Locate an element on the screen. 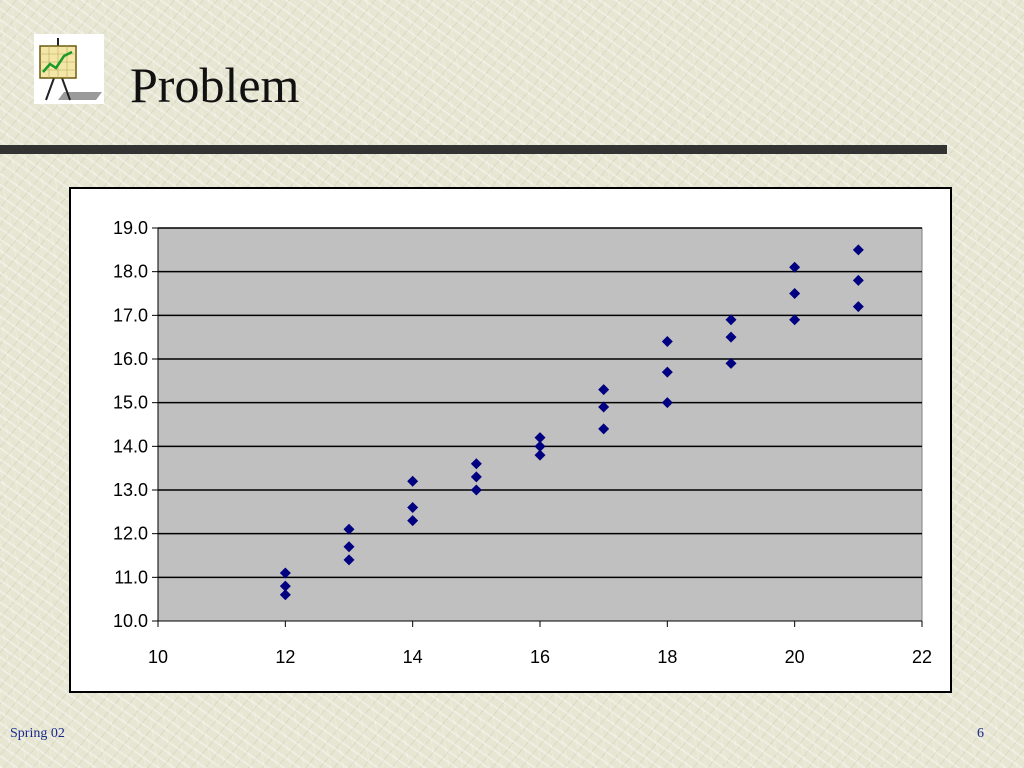 Image resolution: width=1024 pixels, height=768 pixels. y-tick-label: 18.0 is located at coordinates (130, 272).